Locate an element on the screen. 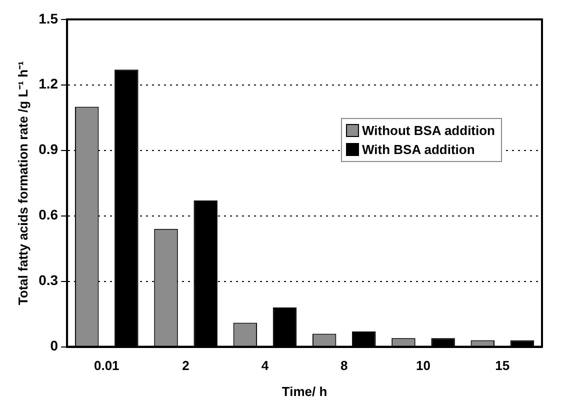 This screenshot has width=564, height=412. x-tick-label: 10 is located at coordinates (423, 366).